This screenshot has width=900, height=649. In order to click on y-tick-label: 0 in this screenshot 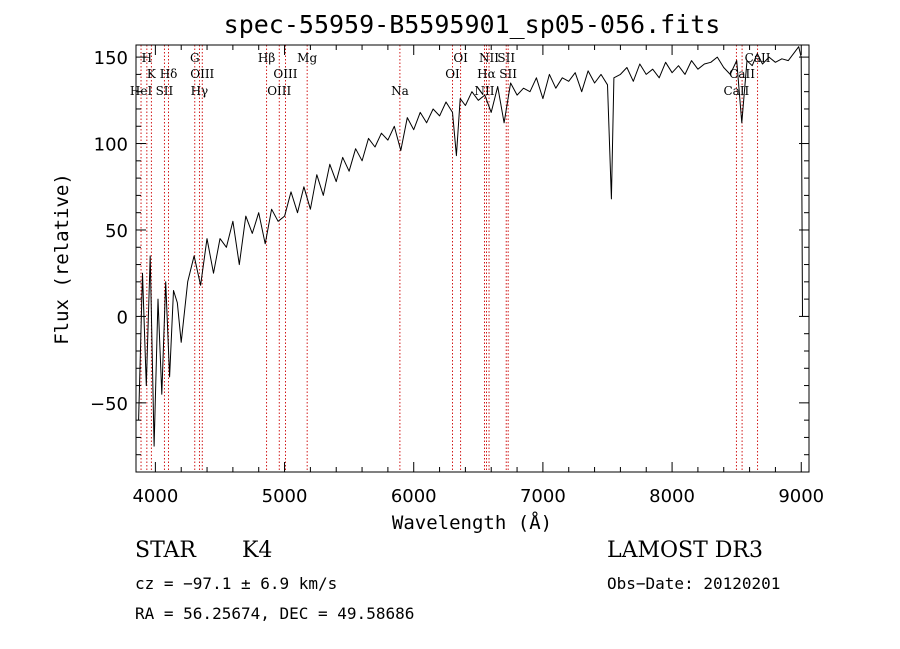, I will do `click(122, 317)`.